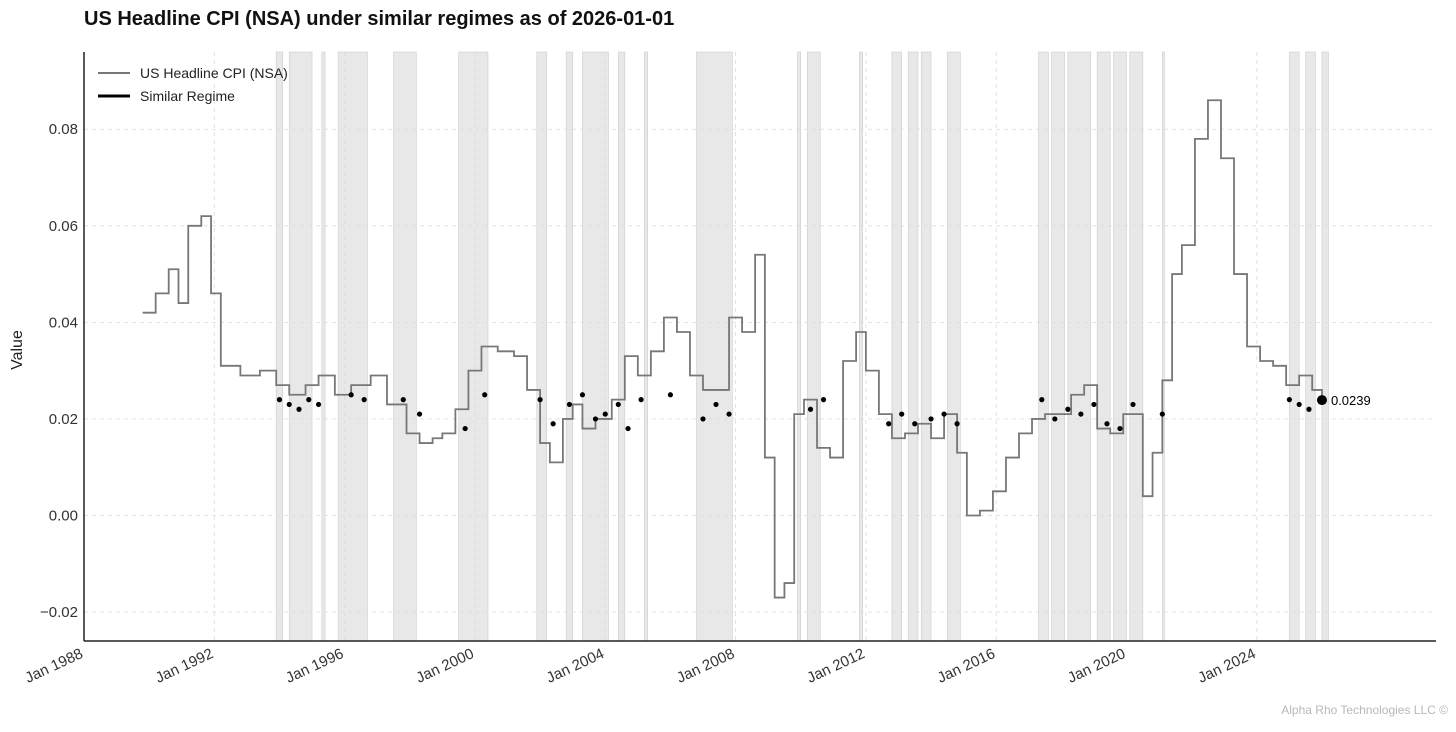 The height and width of the screenshot is (732, 1456). I want to click on last-value-marker, so click(1321, 400).